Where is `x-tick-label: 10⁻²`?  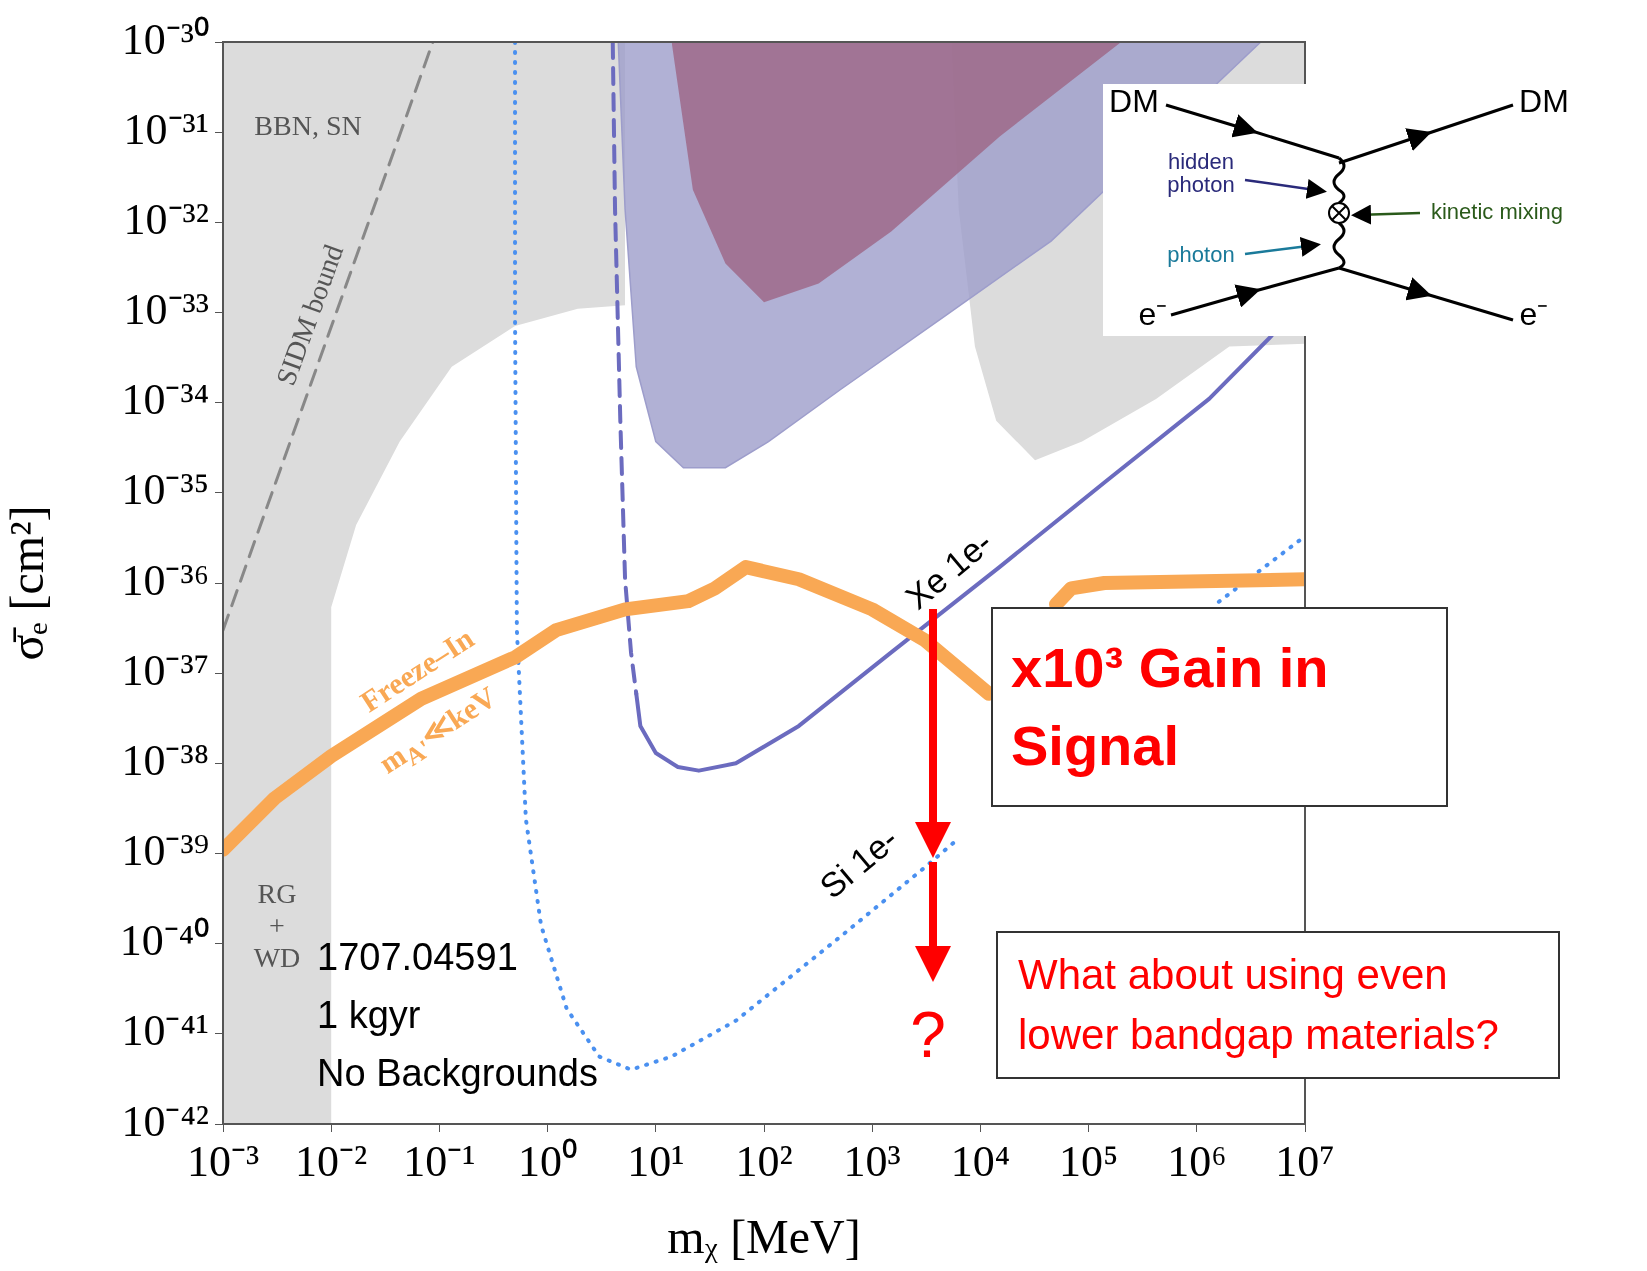 x-tick-label: 10⁻² is located at coordinates (331, 1161).